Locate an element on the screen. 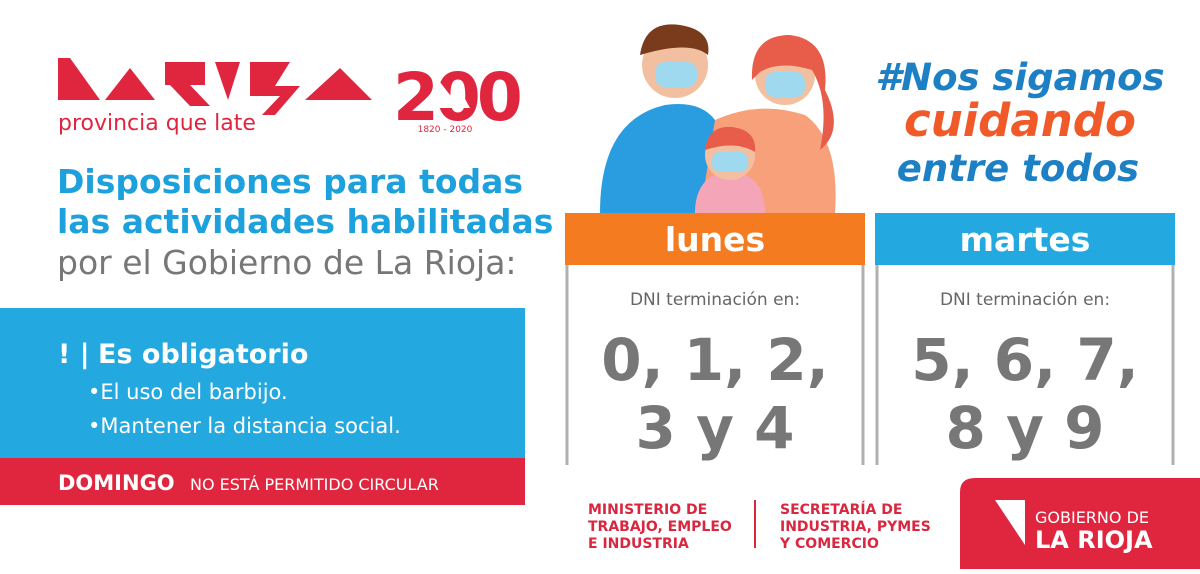 The height and width of the screenshot is (574, 1200). day-digits: 0, 1, 2, is located at coordinates (715, 360).